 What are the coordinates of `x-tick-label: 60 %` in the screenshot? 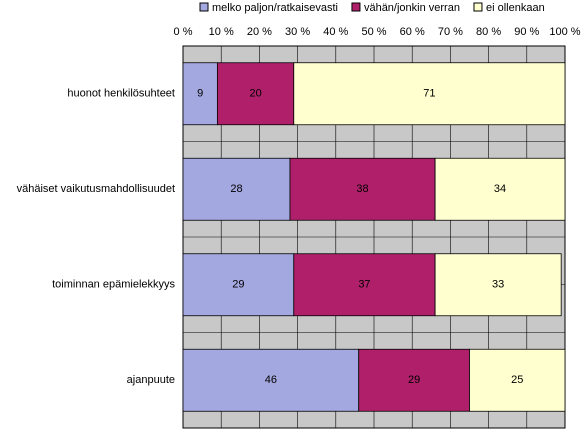 It's located at (412, 32).